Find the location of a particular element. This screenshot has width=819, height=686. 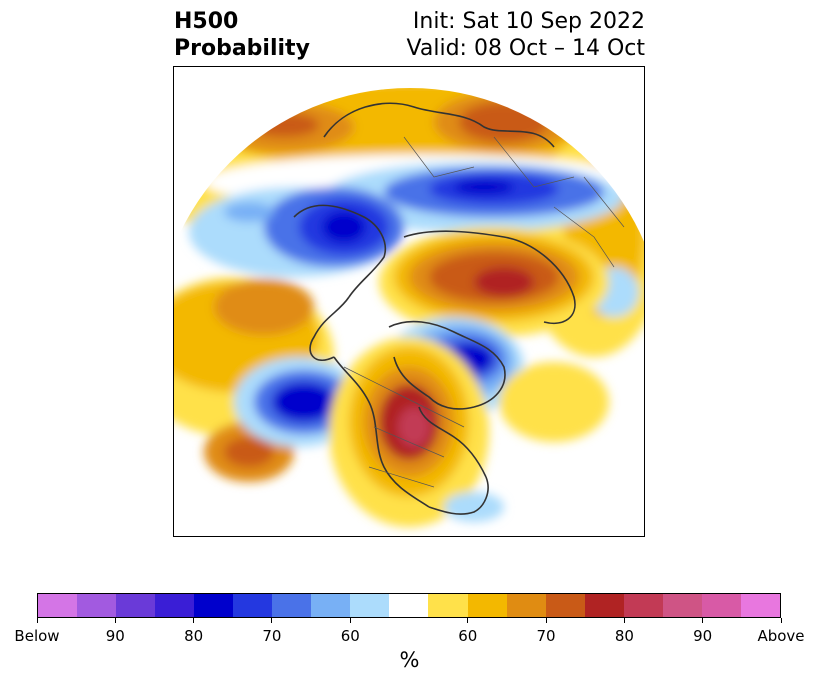

colorbar-tick-label: Below is located at coordinates (37, 636).